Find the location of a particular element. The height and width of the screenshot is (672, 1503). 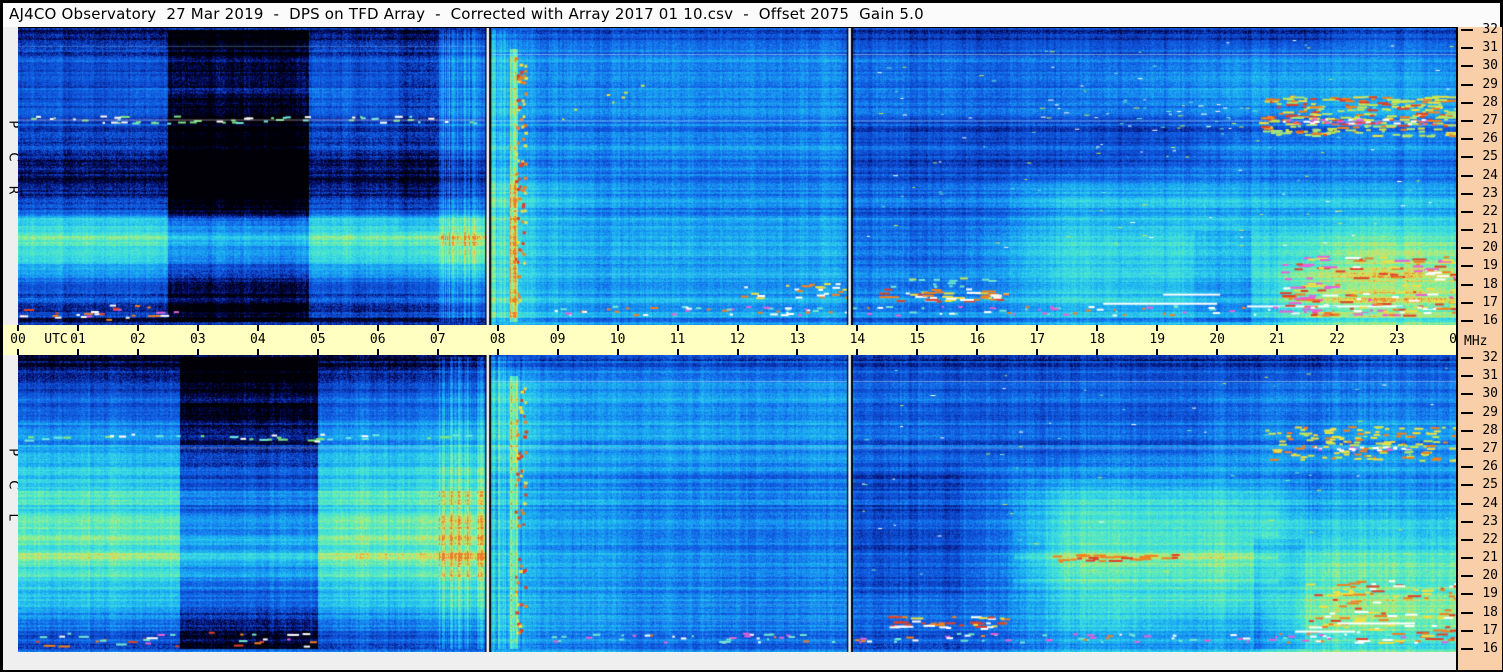

mhz-unit-label: MHz is located at coordinates (1476, 341).